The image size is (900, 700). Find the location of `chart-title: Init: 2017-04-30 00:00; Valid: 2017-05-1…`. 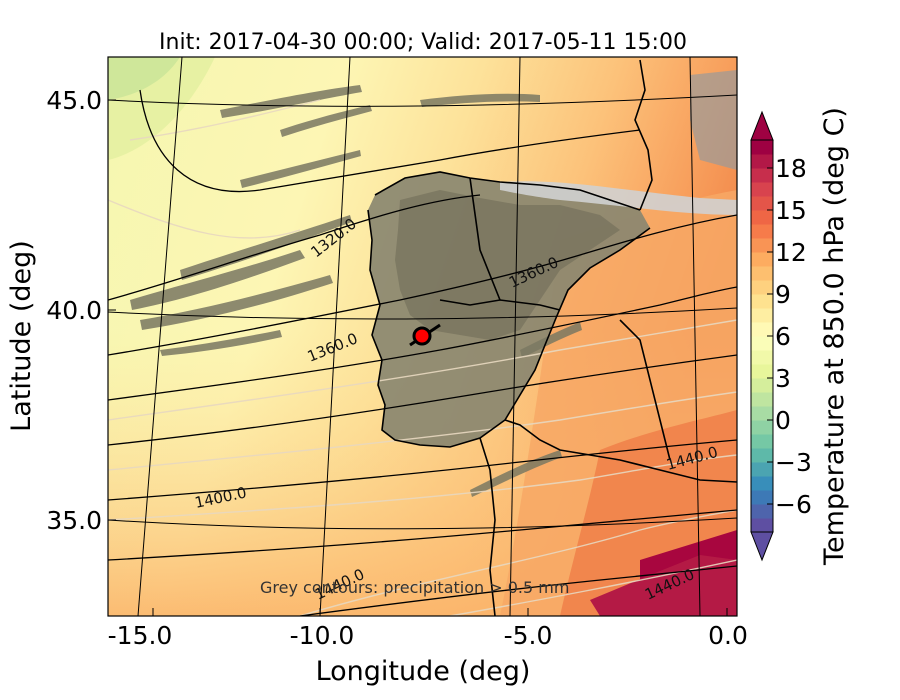

chart-title: Init: 2017-04-30 00:00; Valid: 2017-05-1… is located at coordinates (423, 42).